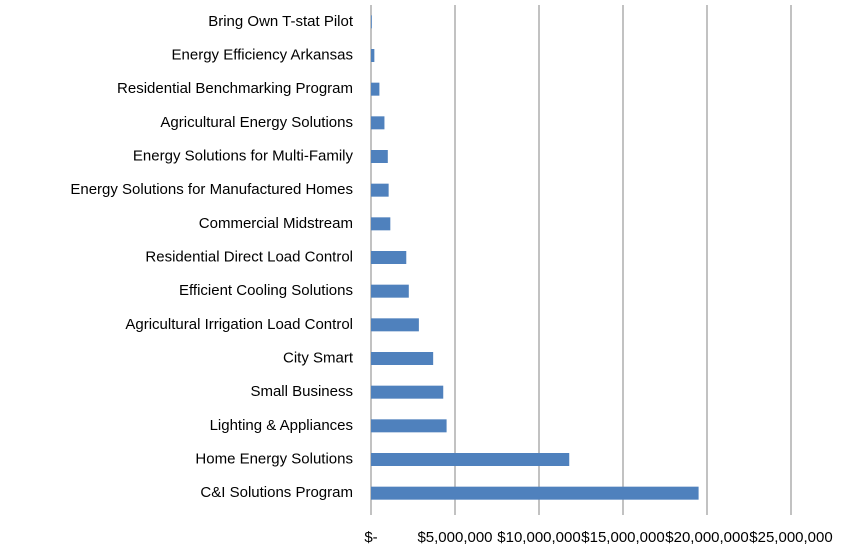  What do you see at coordinates (211, 189) in the screenshot?
I see `y-tick-label: Energy Solutions for Manufactured Homes` at bounding box center [211, 189].